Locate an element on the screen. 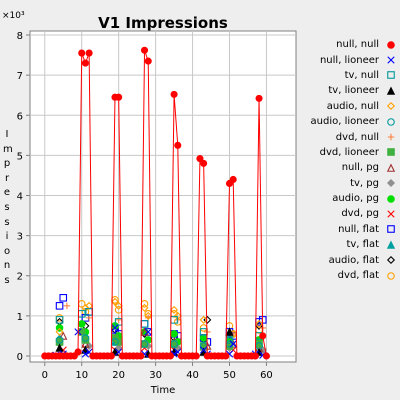 The height and width of the screenshot is (400, 400). legend-item: audio, null is located at coordinates (348, 106).